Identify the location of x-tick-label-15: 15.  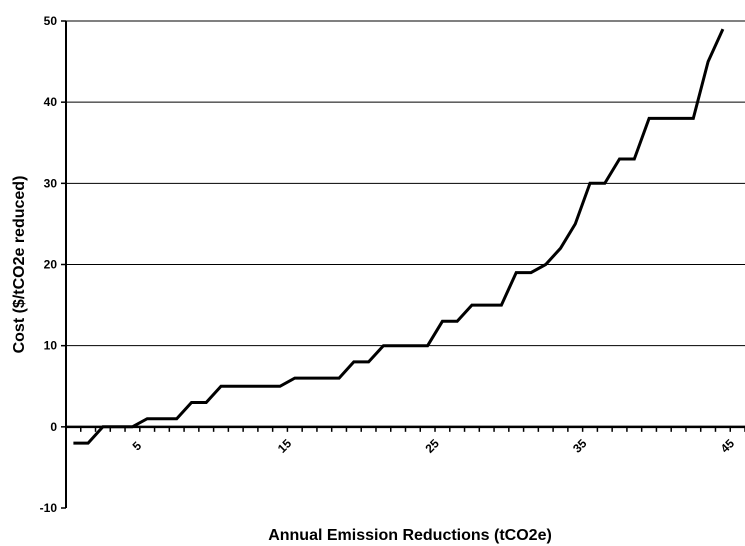
(285, 446).